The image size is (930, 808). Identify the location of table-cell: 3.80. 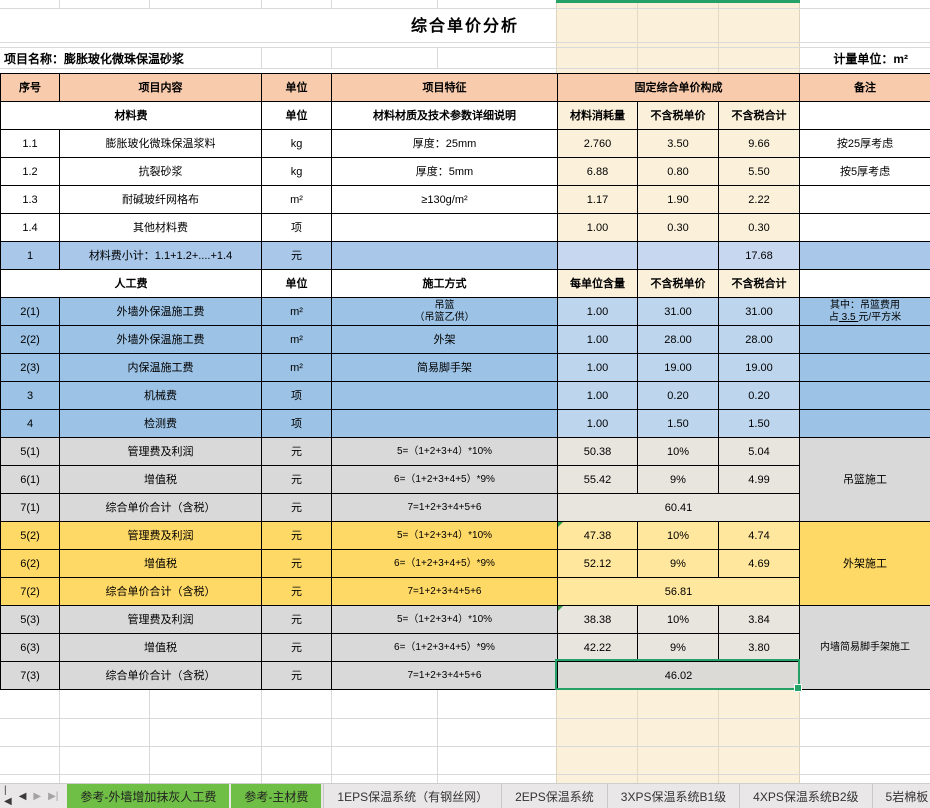
(759, 647).